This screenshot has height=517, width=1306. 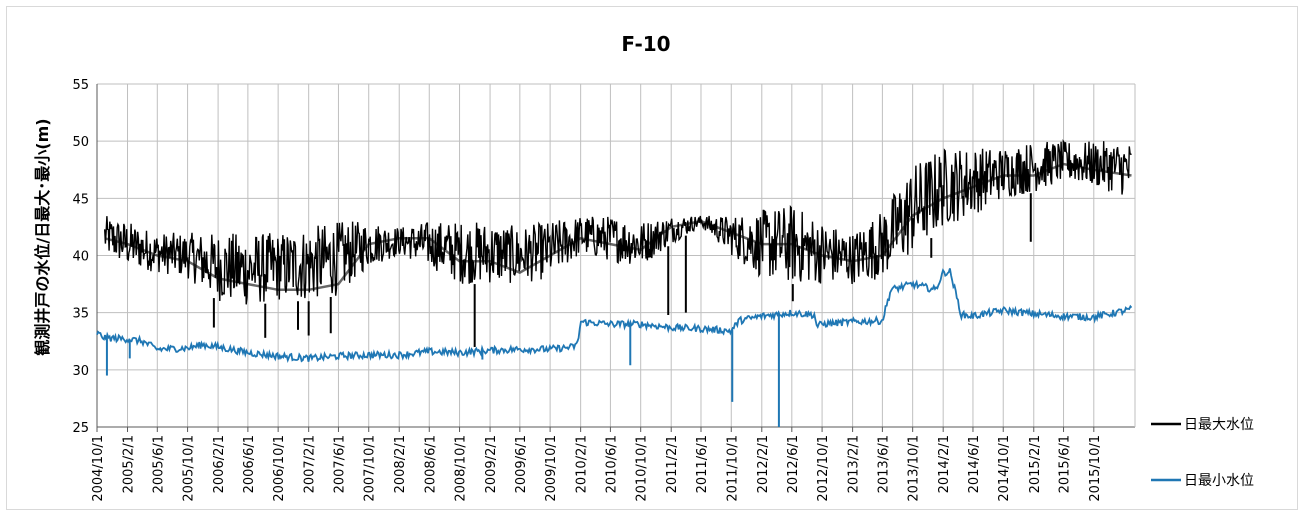 What do you see at coordinates (645, 44) in the screenshot?
I see `chart-title: F-10` at bounding box center [645, 44].